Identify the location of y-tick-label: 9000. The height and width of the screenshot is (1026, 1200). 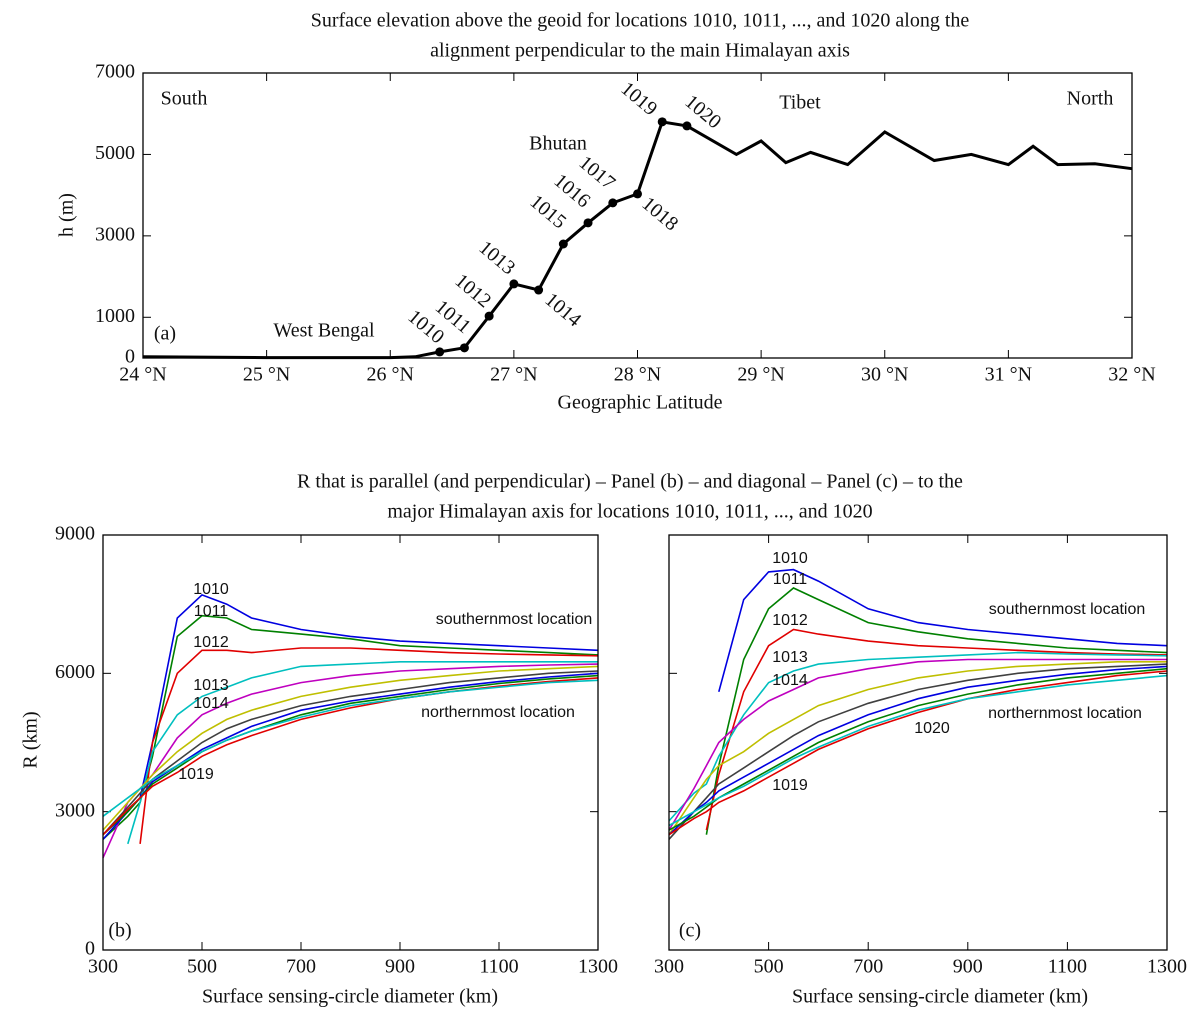
(75, 534).